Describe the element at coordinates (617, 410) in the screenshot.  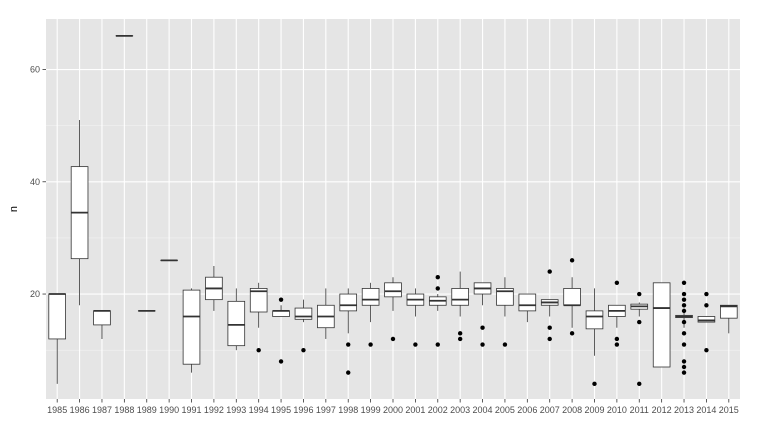
I see `x-tick-label: 2010` at that location.